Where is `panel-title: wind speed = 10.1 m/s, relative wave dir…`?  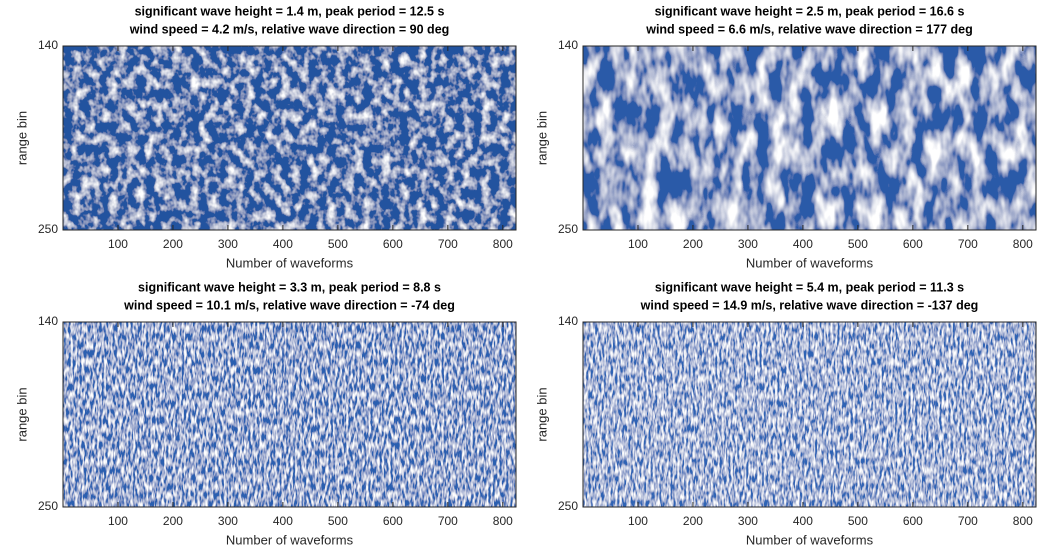 panel-title: wind speed = 10.1 m/s, relative wave dir… is located at coordinates (289, 305).